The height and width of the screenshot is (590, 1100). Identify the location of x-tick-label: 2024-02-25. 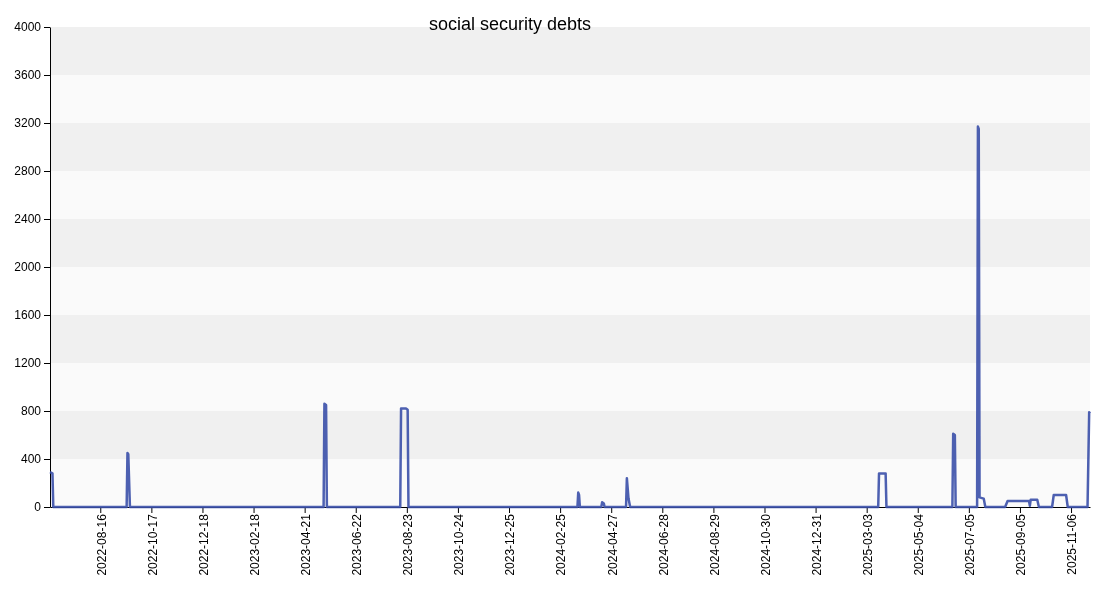
(561, 544).